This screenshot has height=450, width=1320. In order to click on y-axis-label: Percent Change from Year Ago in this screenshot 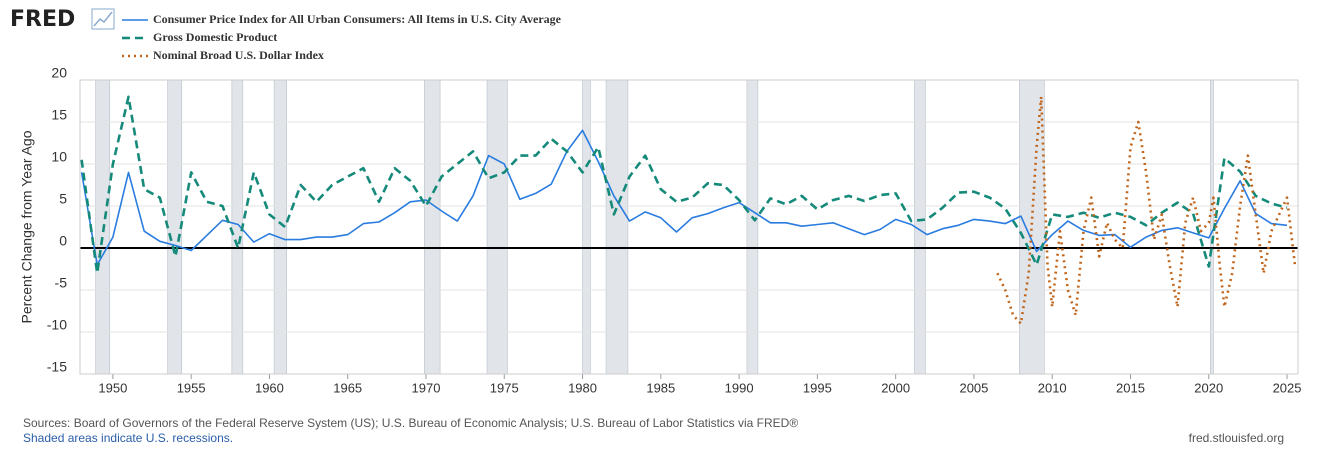, I will do `click(27, 226)`.